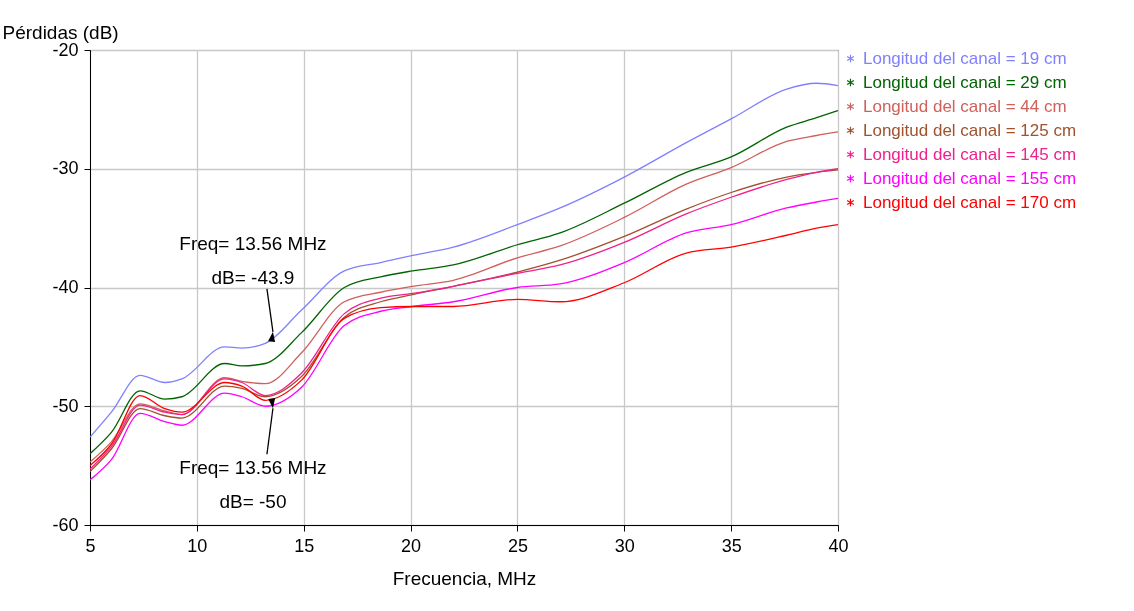  I want to click on y-tick-label: -60, so click(65, 524).